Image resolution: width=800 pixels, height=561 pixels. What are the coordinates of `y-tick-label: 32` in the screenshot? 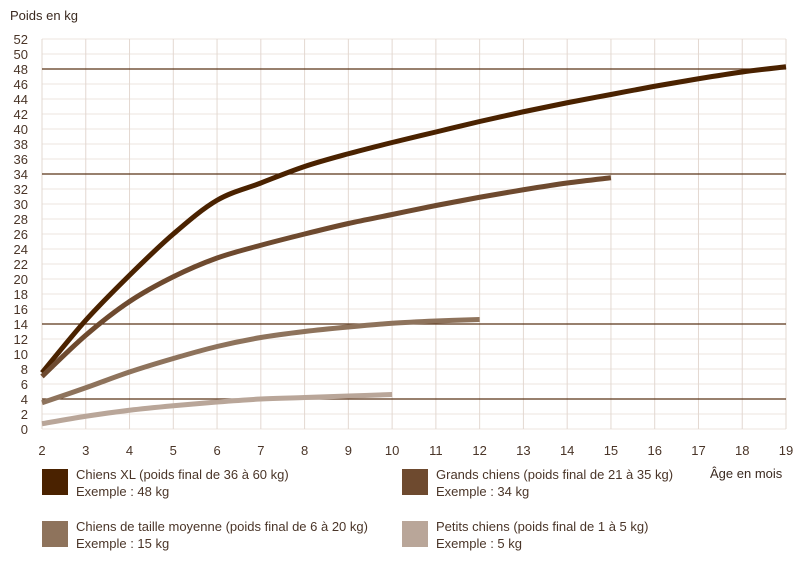 It's located at (21, 189).